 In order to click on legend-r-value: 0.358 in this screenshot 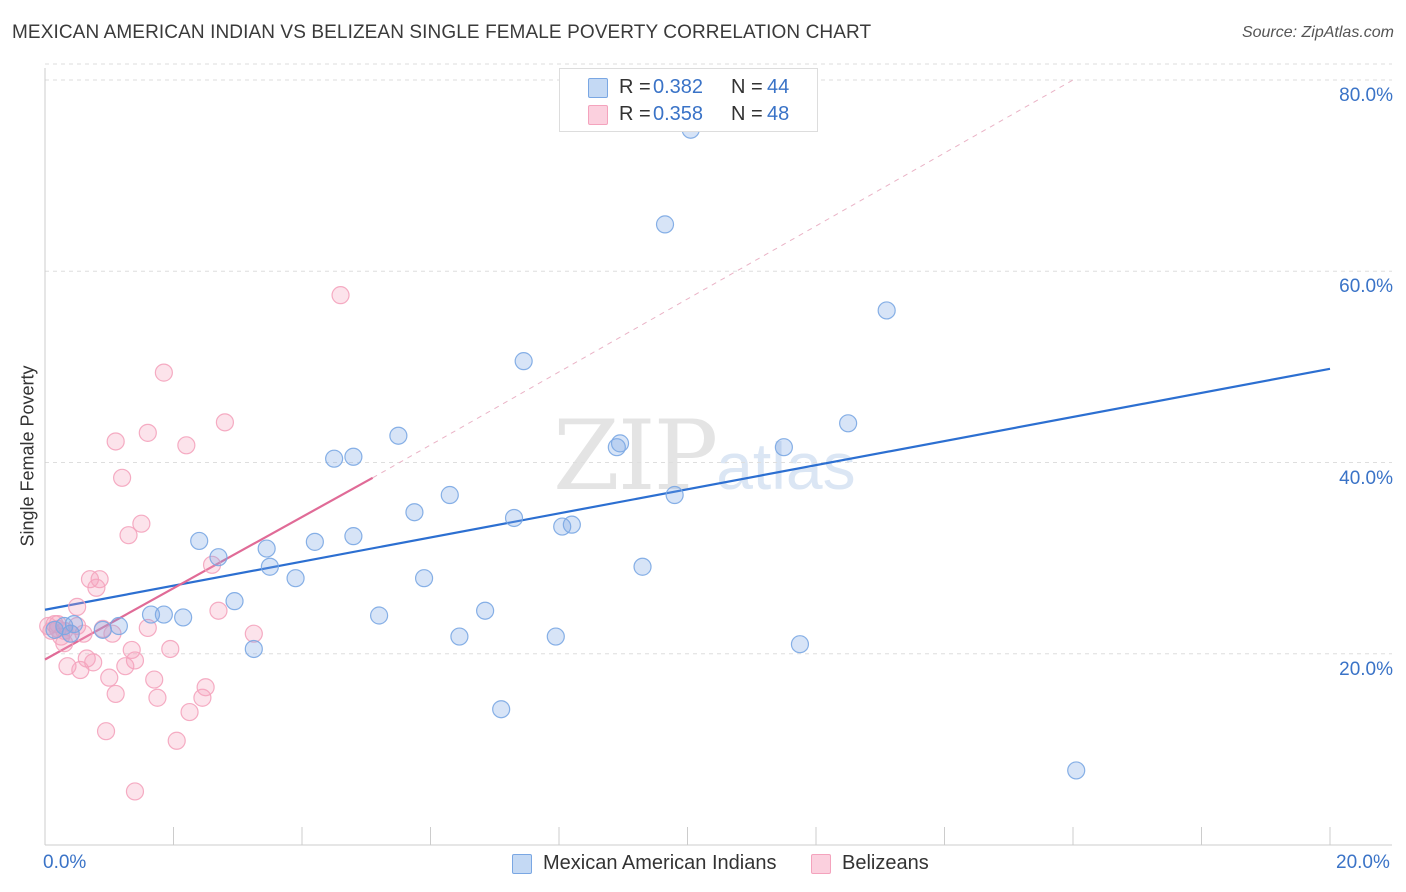, I will do `click(678, 114)`.